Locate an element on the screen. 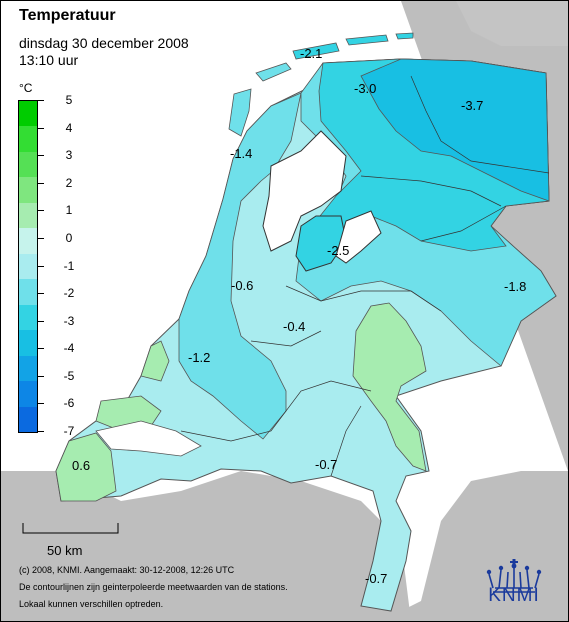 The image size is (569, 622). map-date: dinsdag 30 december 2008 is located at coordinates (104, 43).